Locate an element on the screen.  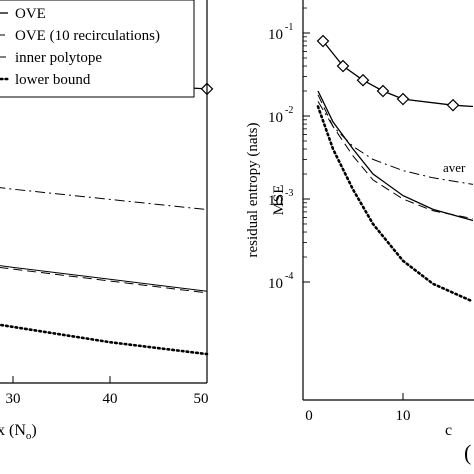
left-xtick-group: 30 40 50 is located at coordinates (107, 391).